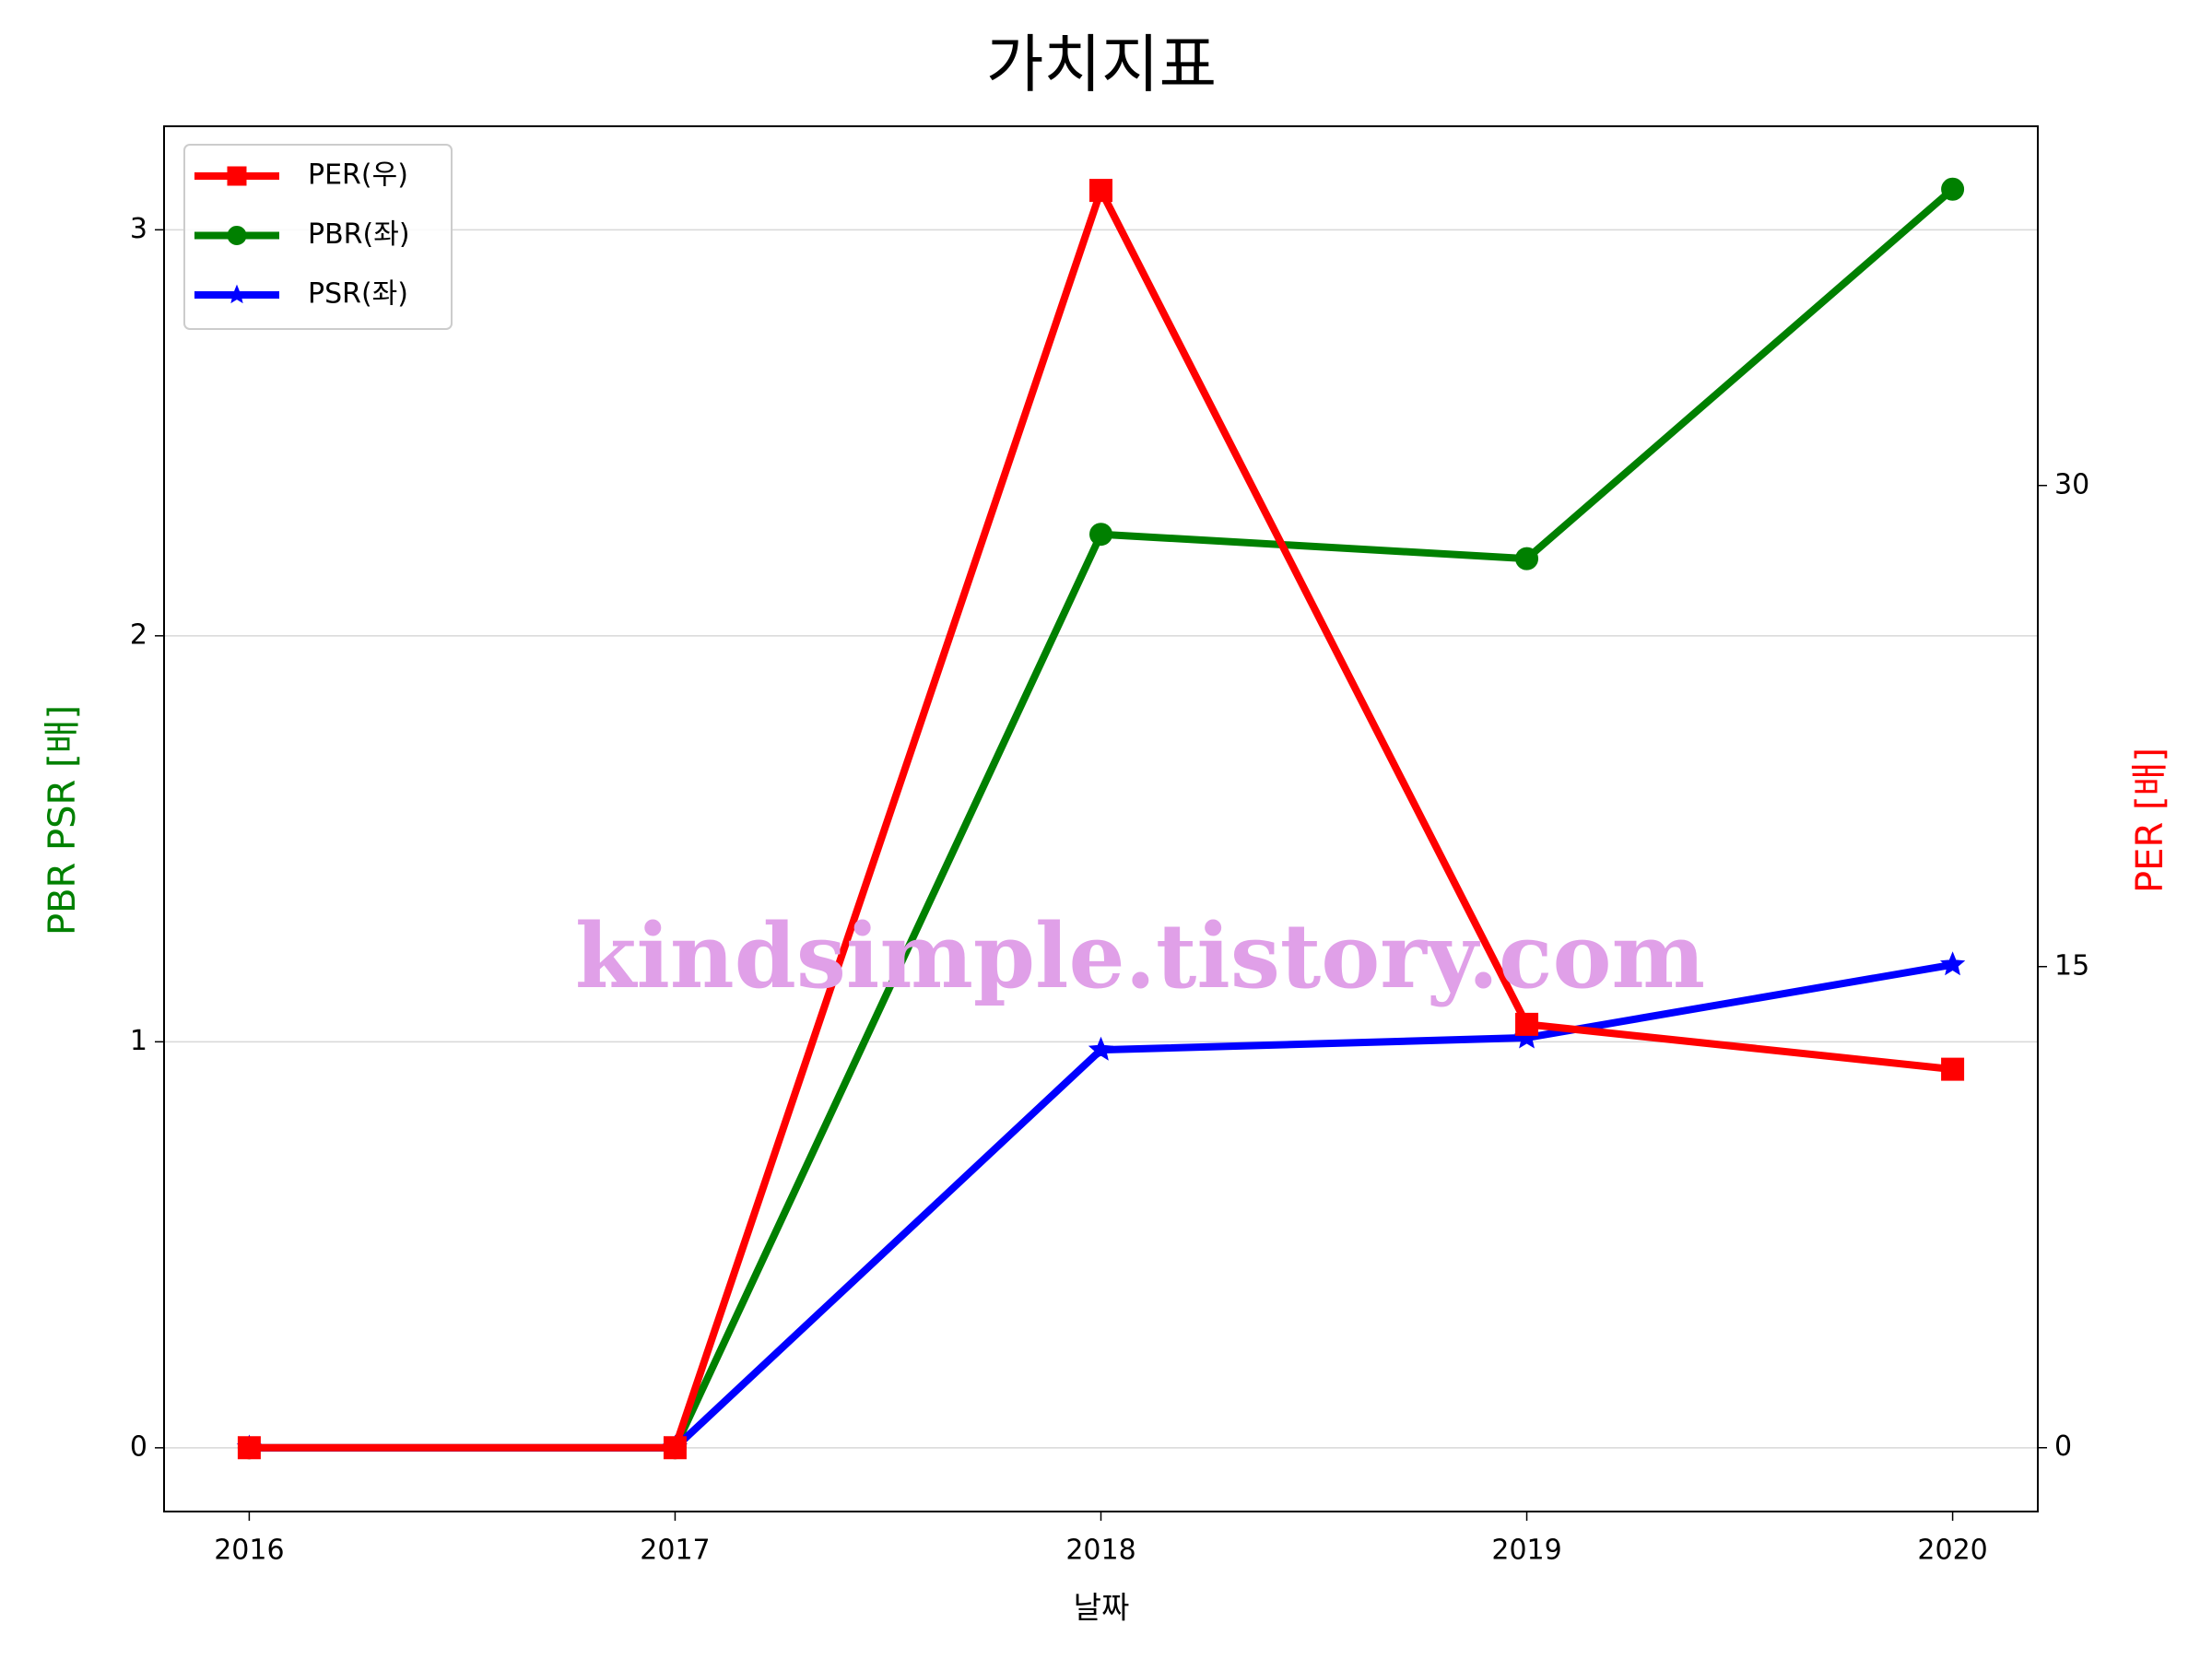  What do you see at coordinates (1952, 1551) in the screenshot?
I see `x-tick-label: 2020` at bounding box center [1952, 1551].